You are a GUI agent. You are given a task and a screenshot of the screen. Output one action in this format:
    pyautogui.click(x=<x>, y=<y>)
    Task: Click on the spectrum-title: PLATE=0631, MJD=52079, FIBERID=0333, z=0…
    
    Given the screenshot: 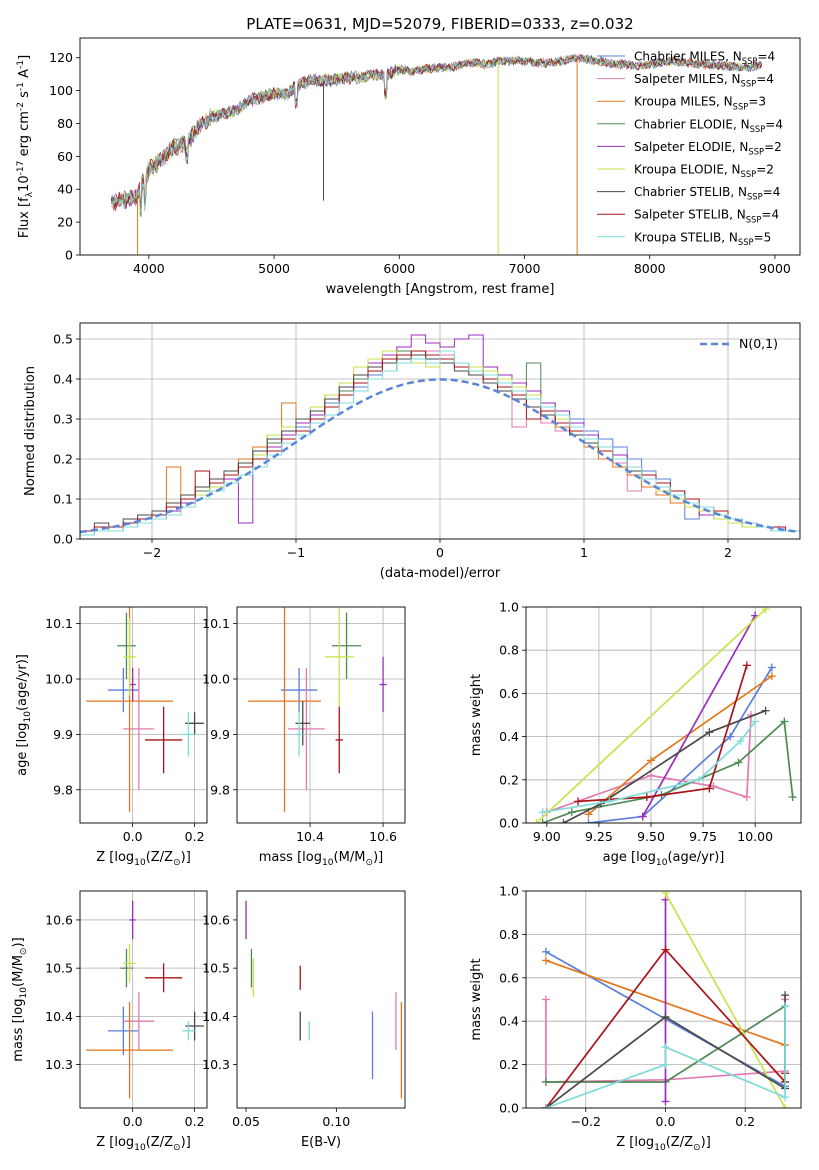 What is the action you would take?
    pyautogui.click(x=439, y=24)
    